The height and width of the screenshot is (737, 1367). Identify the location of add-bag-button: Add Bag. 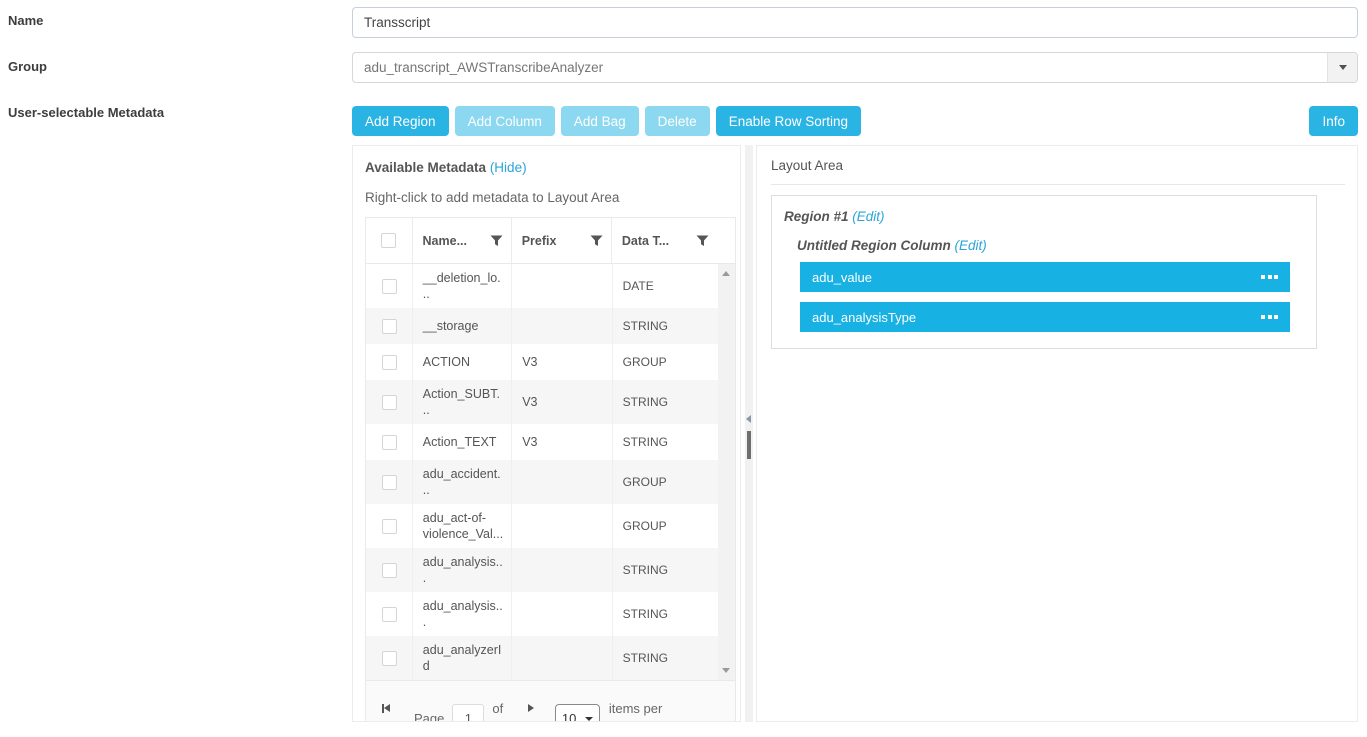
(599, 121).